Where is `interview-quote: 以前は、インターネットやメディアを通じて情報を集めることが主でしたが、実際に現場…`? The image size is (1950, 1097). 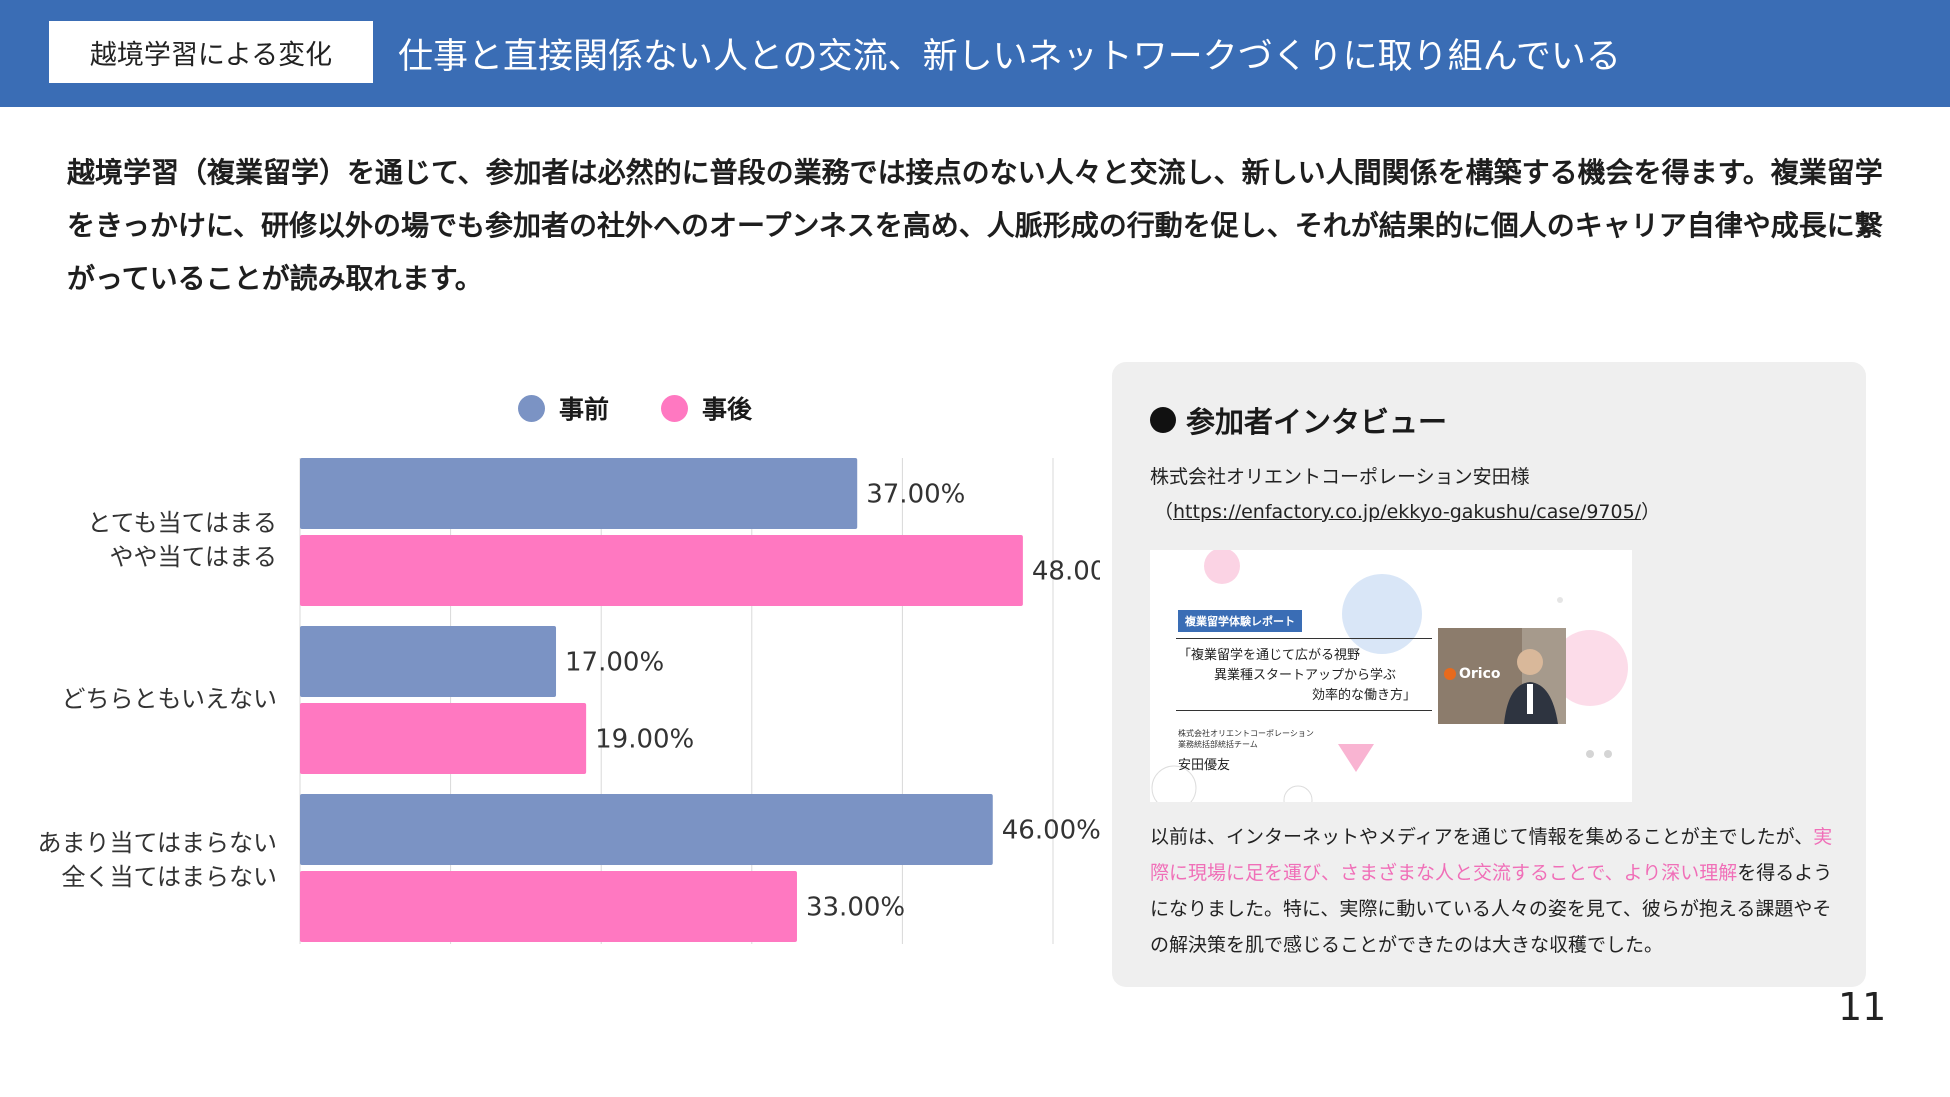
interview-quote: 以前は、インターネットやメディアを通じて情報を集めることが主でしたが、実際に現場… is located at coordinates (1495, 891).